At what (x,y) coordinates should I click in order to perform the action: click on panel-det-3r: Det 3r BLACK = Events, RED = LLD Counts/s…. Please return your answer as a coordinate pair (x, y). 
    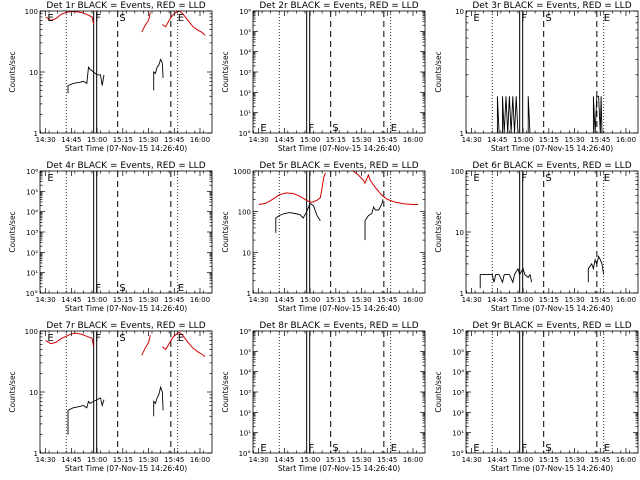
    Looking at the image, I should click on (536, 77).